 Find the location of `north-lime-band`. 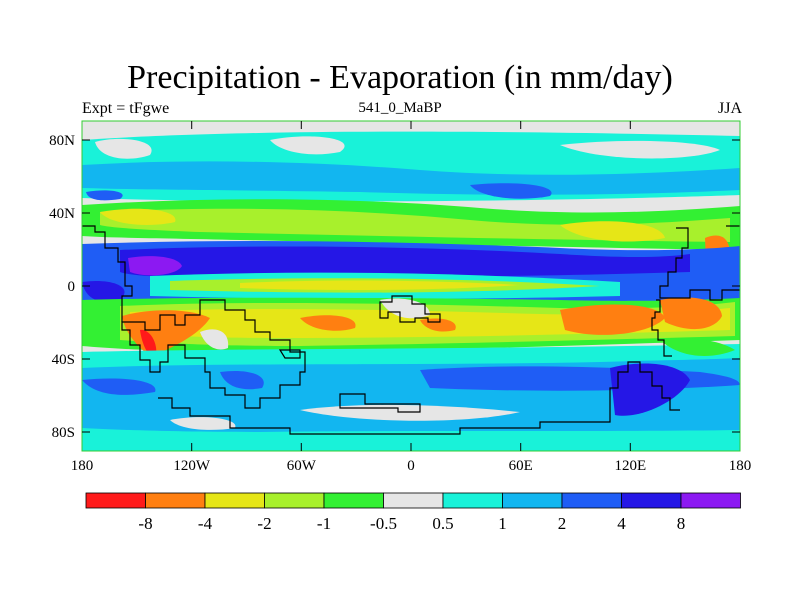

north-lime-band is located at coordinates (415, 225).